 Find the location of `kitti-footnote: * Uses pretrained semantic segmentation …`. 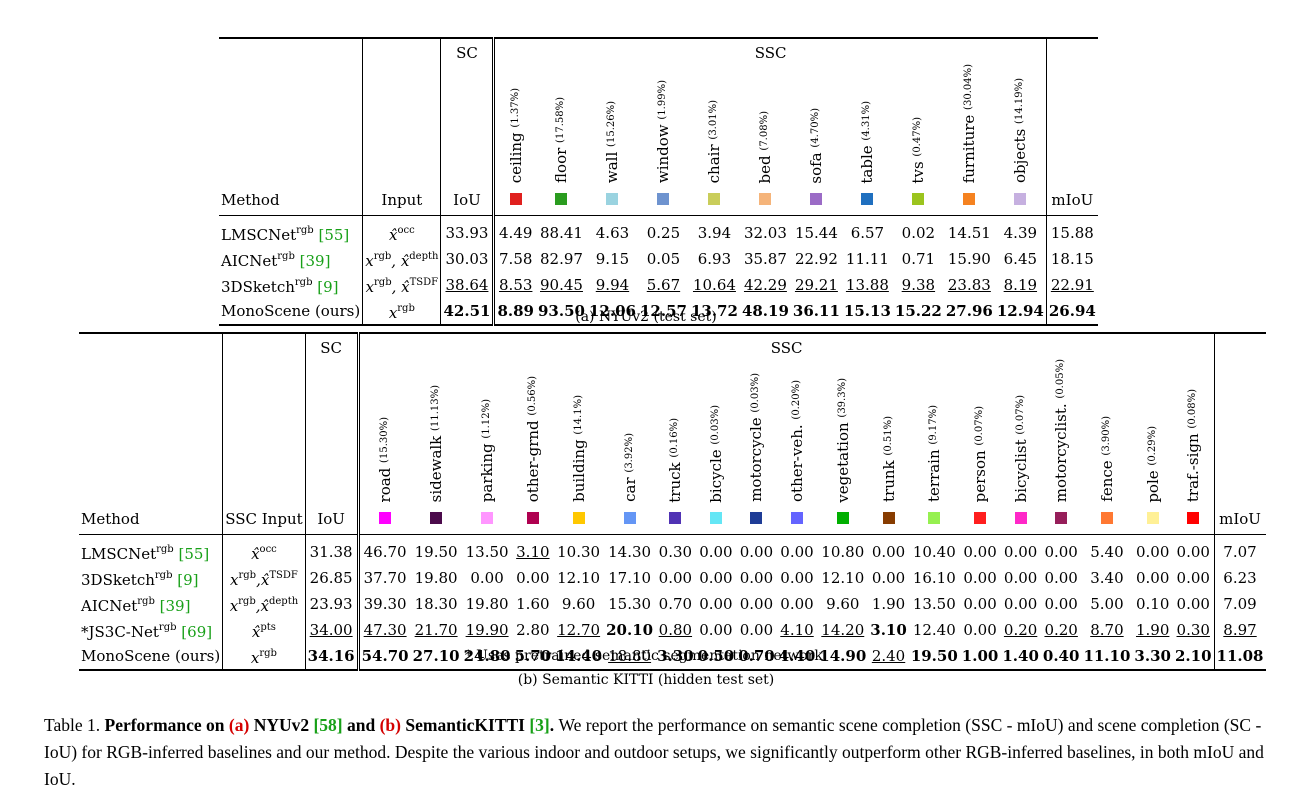

kitti-footnote: * Uses pretrained semantic segmentation … is located at coordinates (646, 656).